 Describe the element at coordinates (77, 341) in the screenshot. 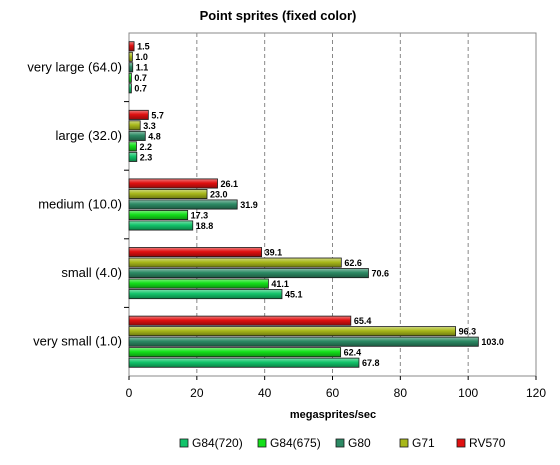

I see `category-label: very small (1.0)` at that location.